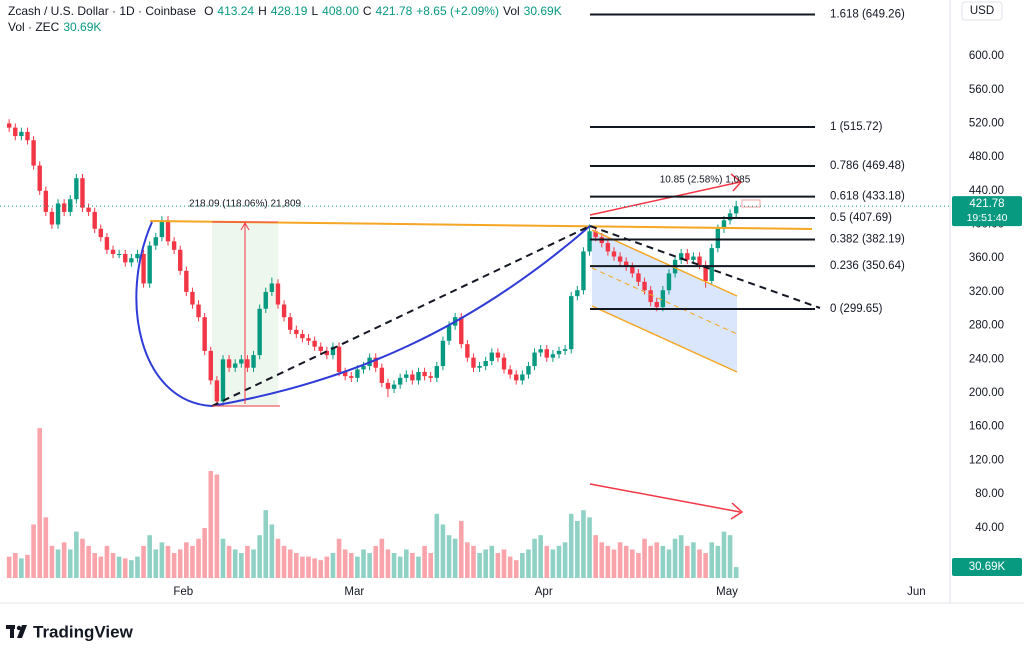  Describe the element at coordinates (982, 11) in the screenshot. I see `currency: USD` at that location.